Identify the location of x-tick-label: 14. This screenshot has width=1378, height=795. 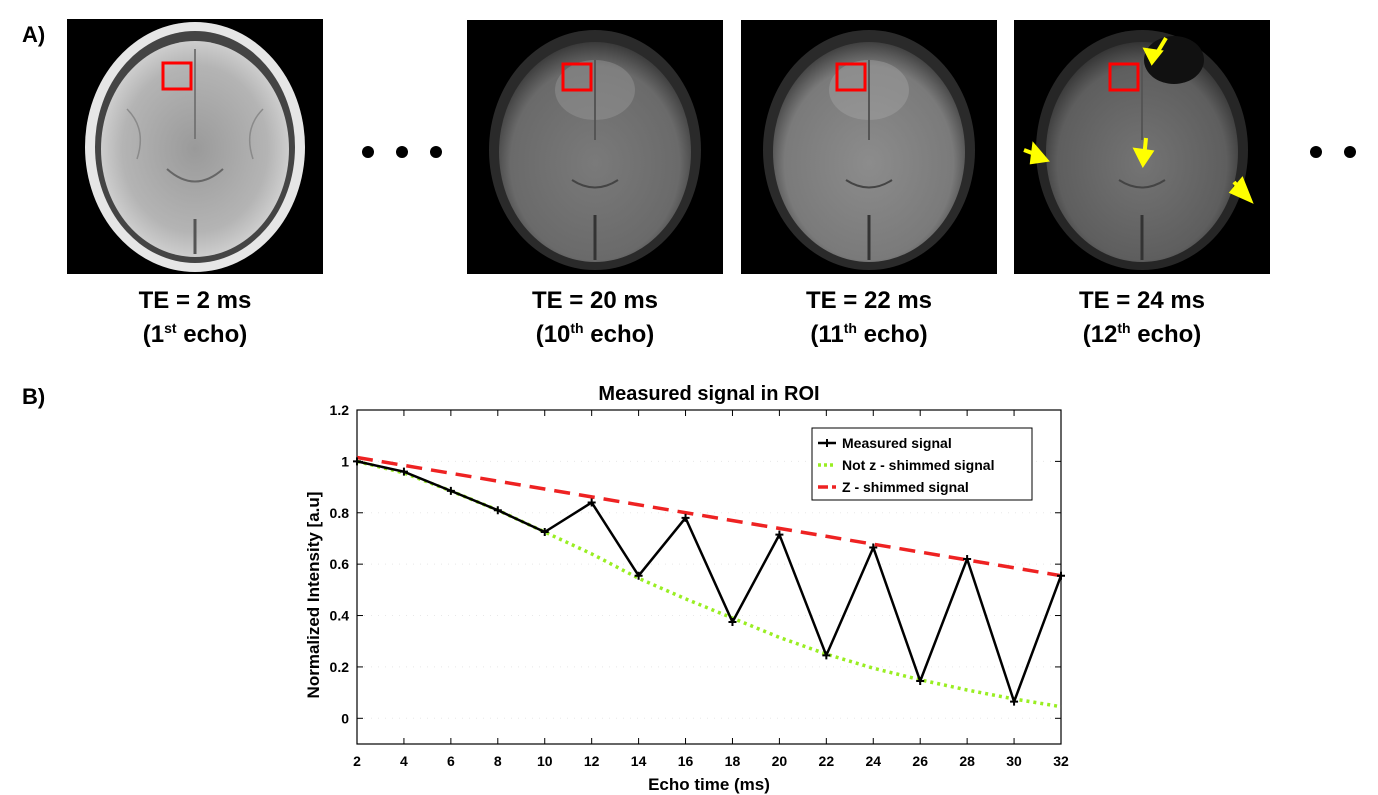
(639, 761).